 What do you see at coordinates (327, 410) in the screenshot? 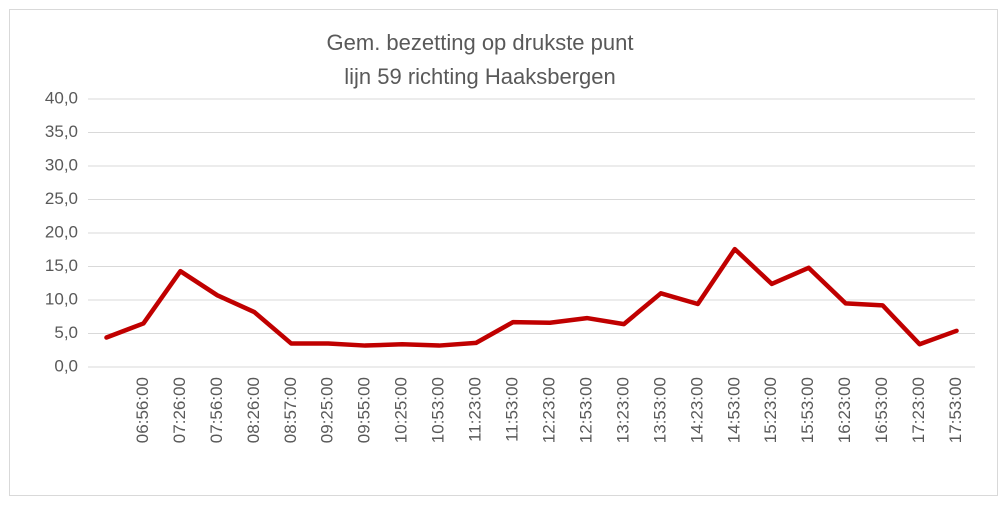
I see `x-tick-label: 09:25:00` at bounding box center [327, 410].